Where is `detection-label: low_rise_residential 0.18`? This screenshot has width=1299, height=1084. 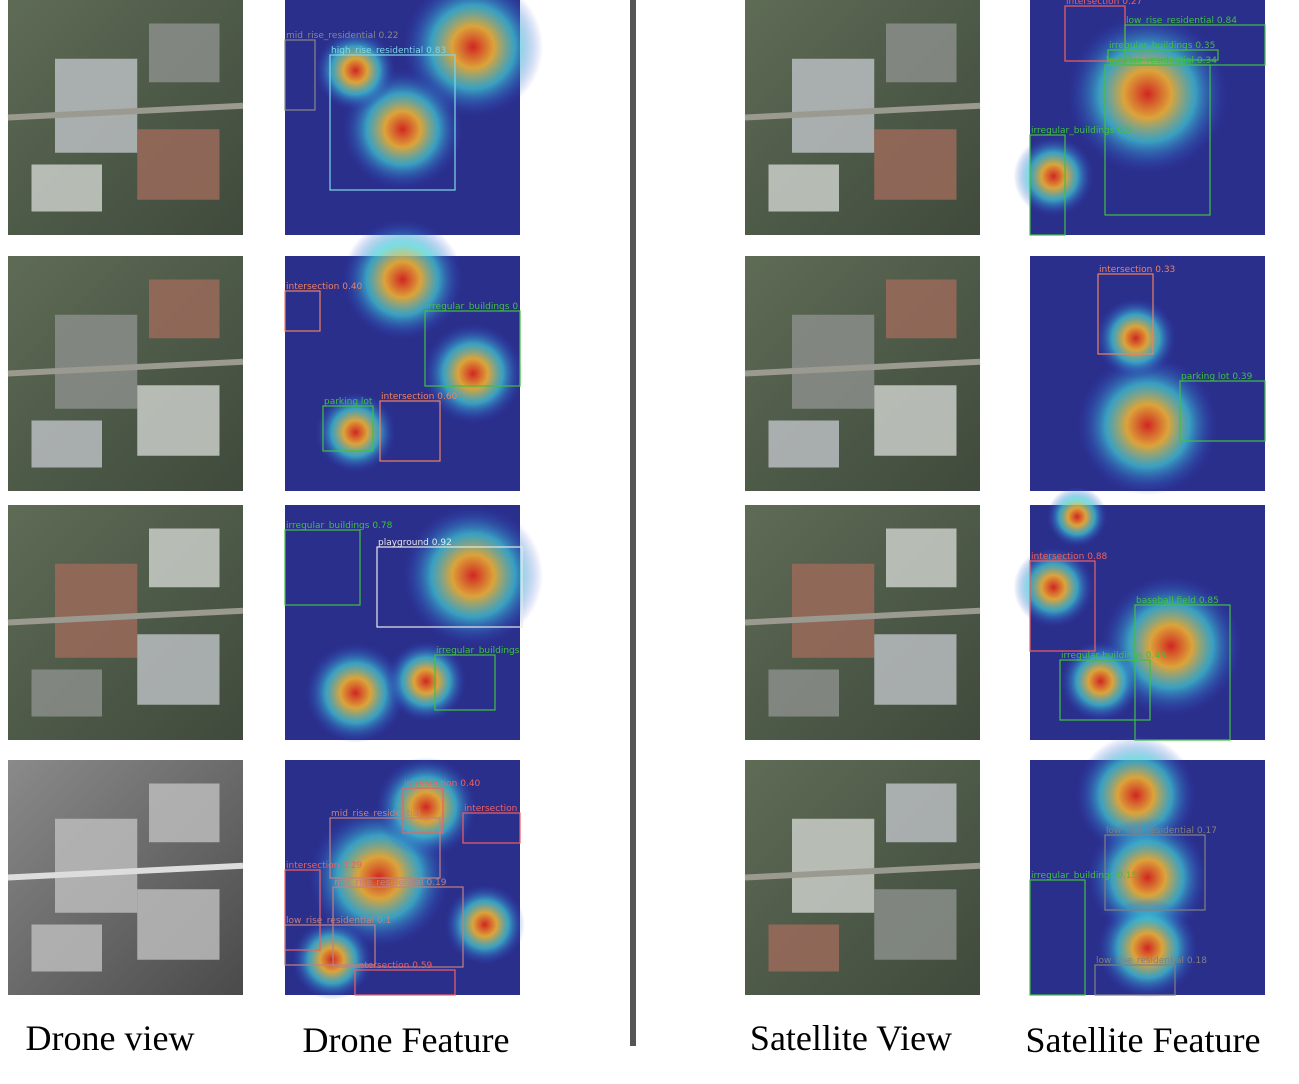 detection-label: low_rise_residential 0.18 is located at coordinates (1151, 961).